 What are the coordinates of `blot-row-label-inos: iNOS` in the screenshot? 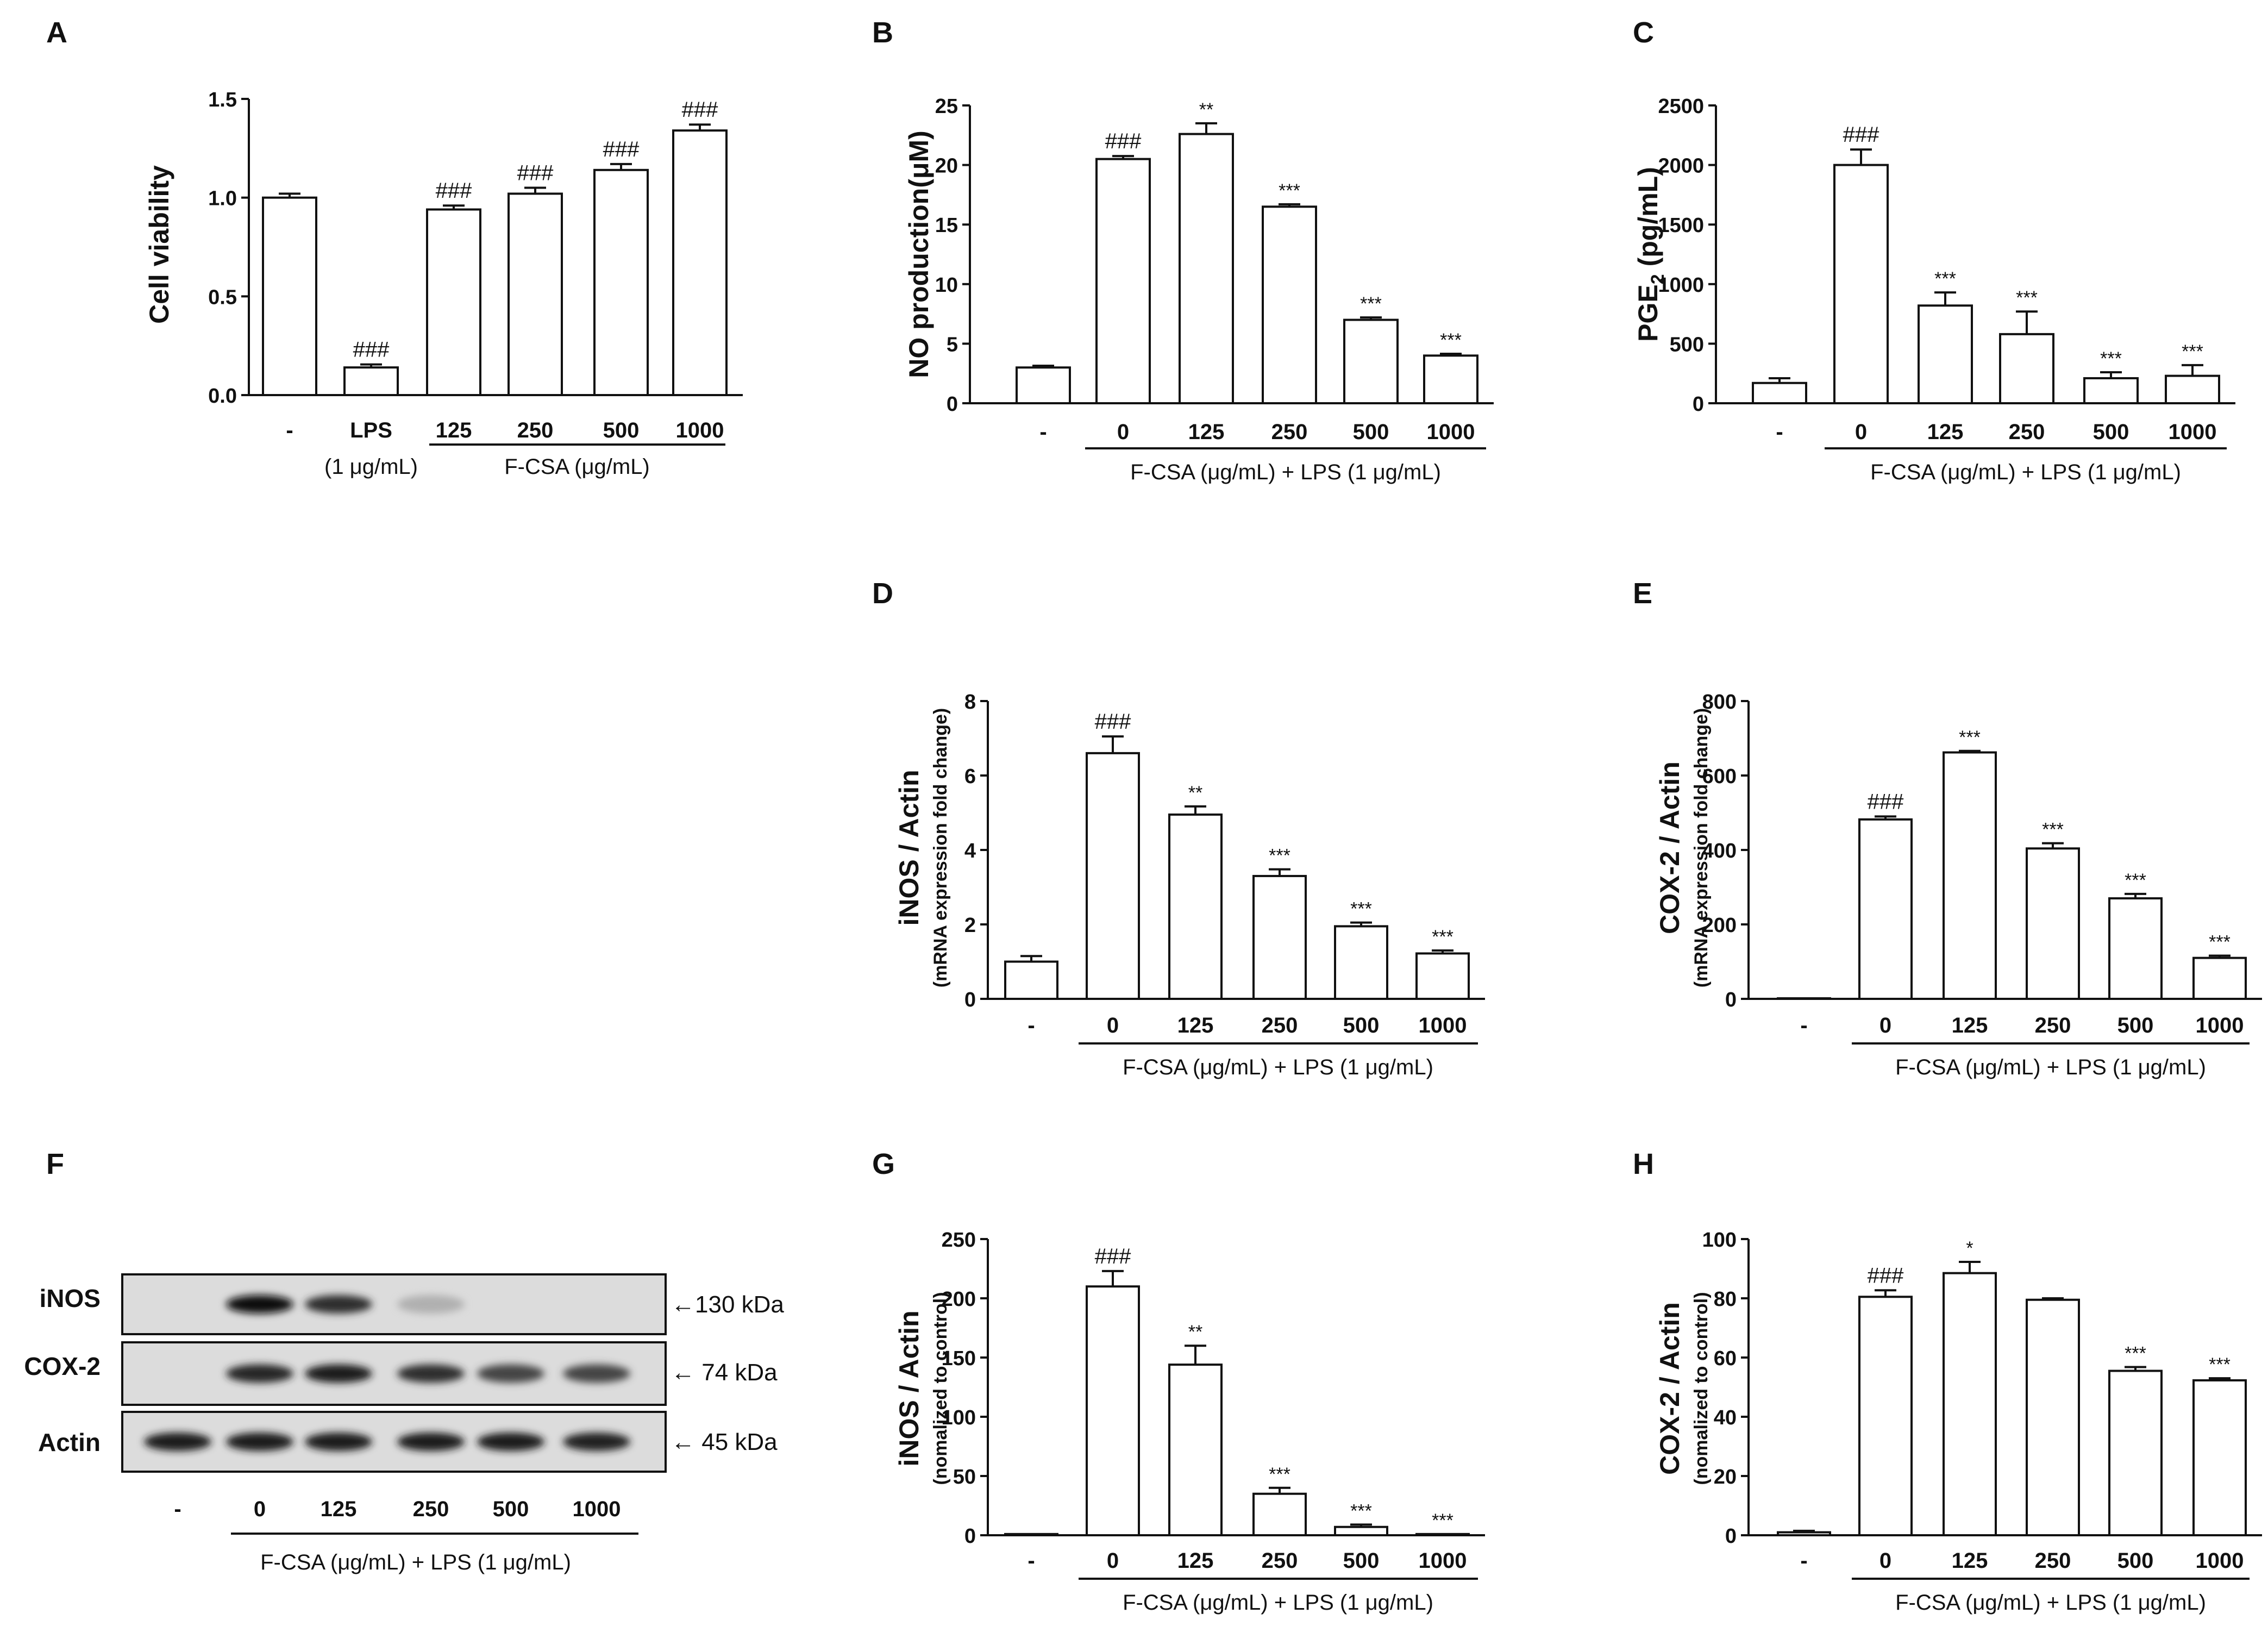 It's located at (70, 1298).